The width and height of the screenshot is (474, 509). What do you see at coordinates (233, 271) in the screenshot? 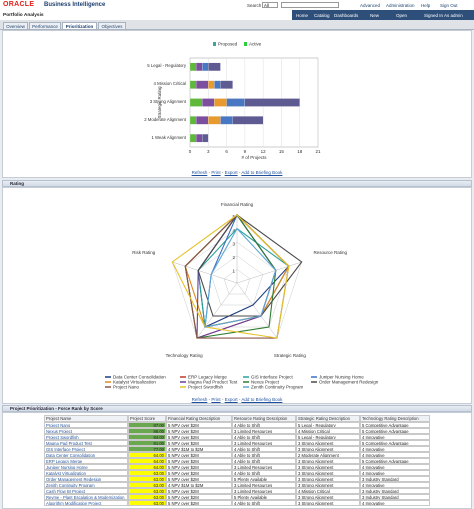
I see `r-tick-label: 1` at bounding box center [233, 271].